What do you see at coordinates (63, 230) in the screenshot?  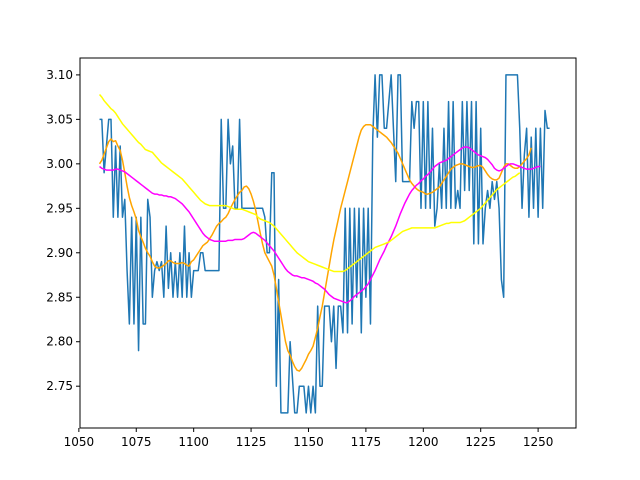 I see `y-axis: 2.75 2.80 2.85 2.90 2.95 3.00 3.05 3.10` at bounding box center [63, 230].